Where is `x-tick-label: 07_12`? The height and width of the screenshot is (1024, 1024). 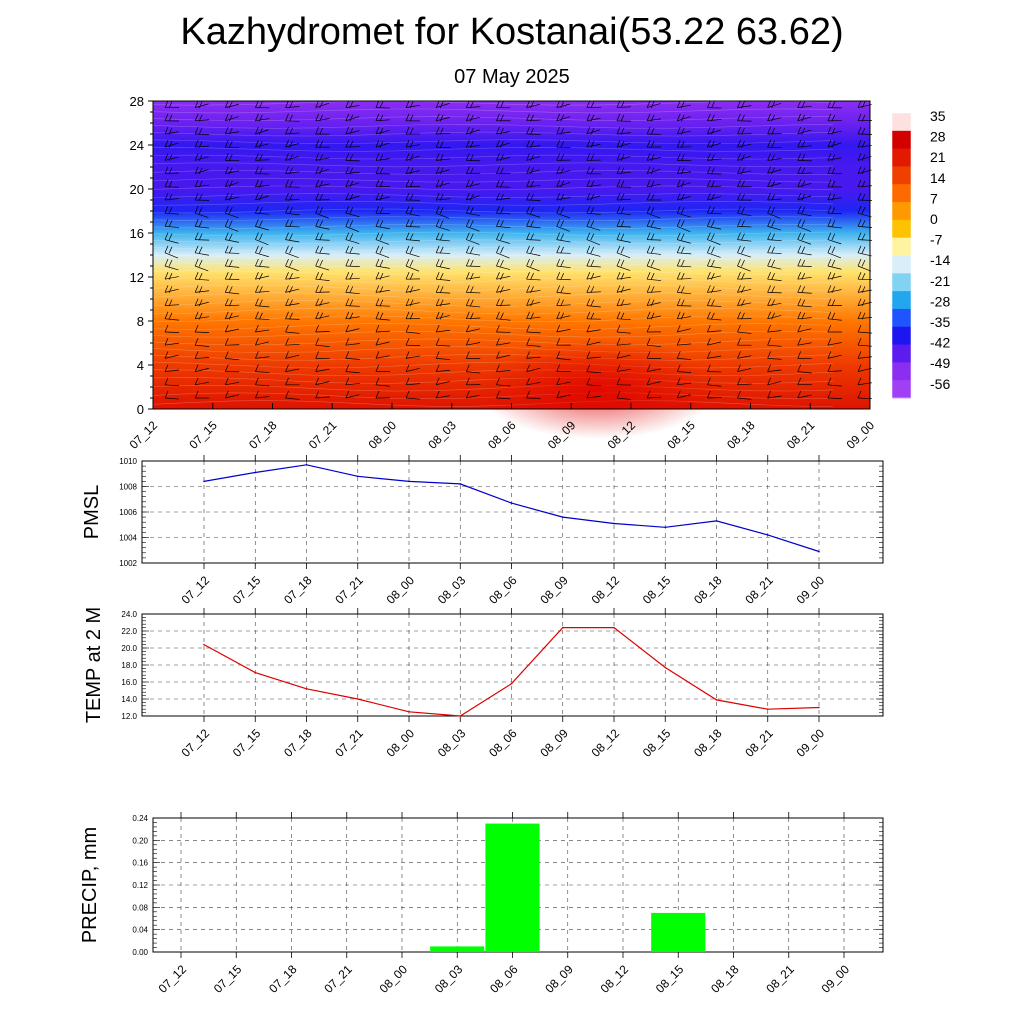 x-tick-label: 07_12 is located at coordinates (144, 435).